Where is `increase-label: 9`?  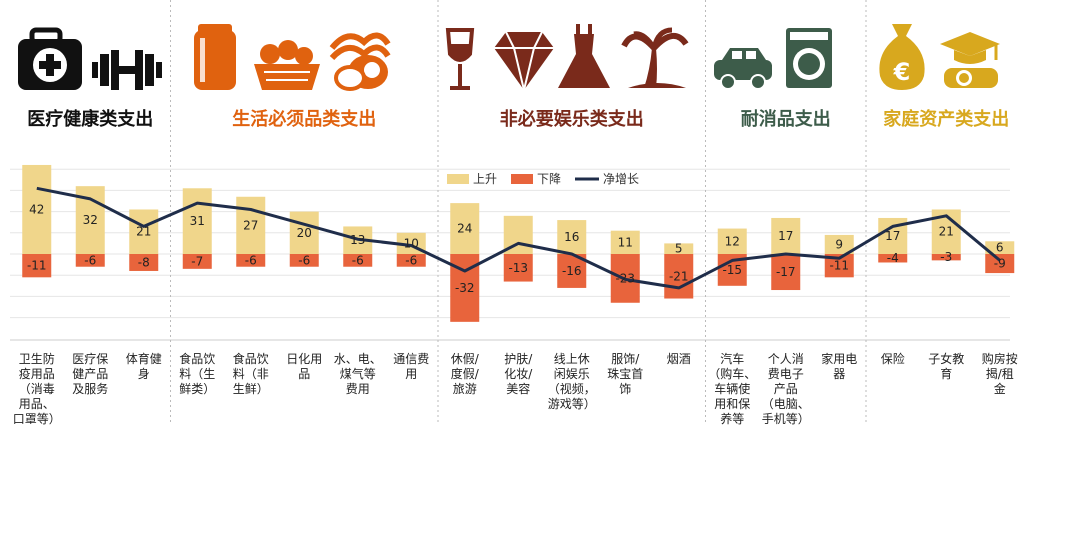
increase-label: 9 is located at coordinates (839, 244).